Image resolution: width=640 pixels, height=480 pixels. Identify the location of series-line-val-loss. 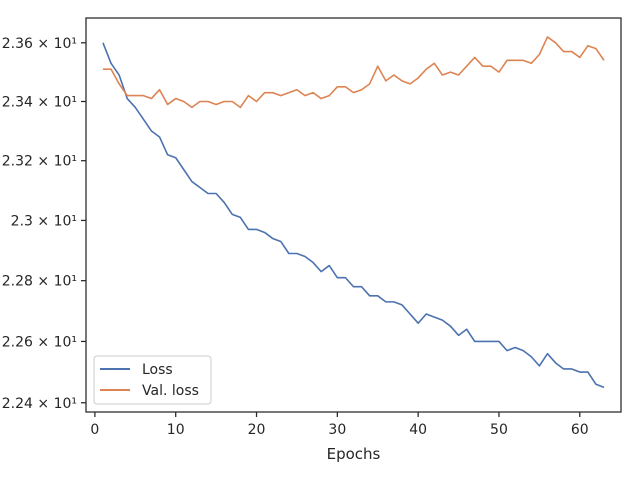
(353, 72).